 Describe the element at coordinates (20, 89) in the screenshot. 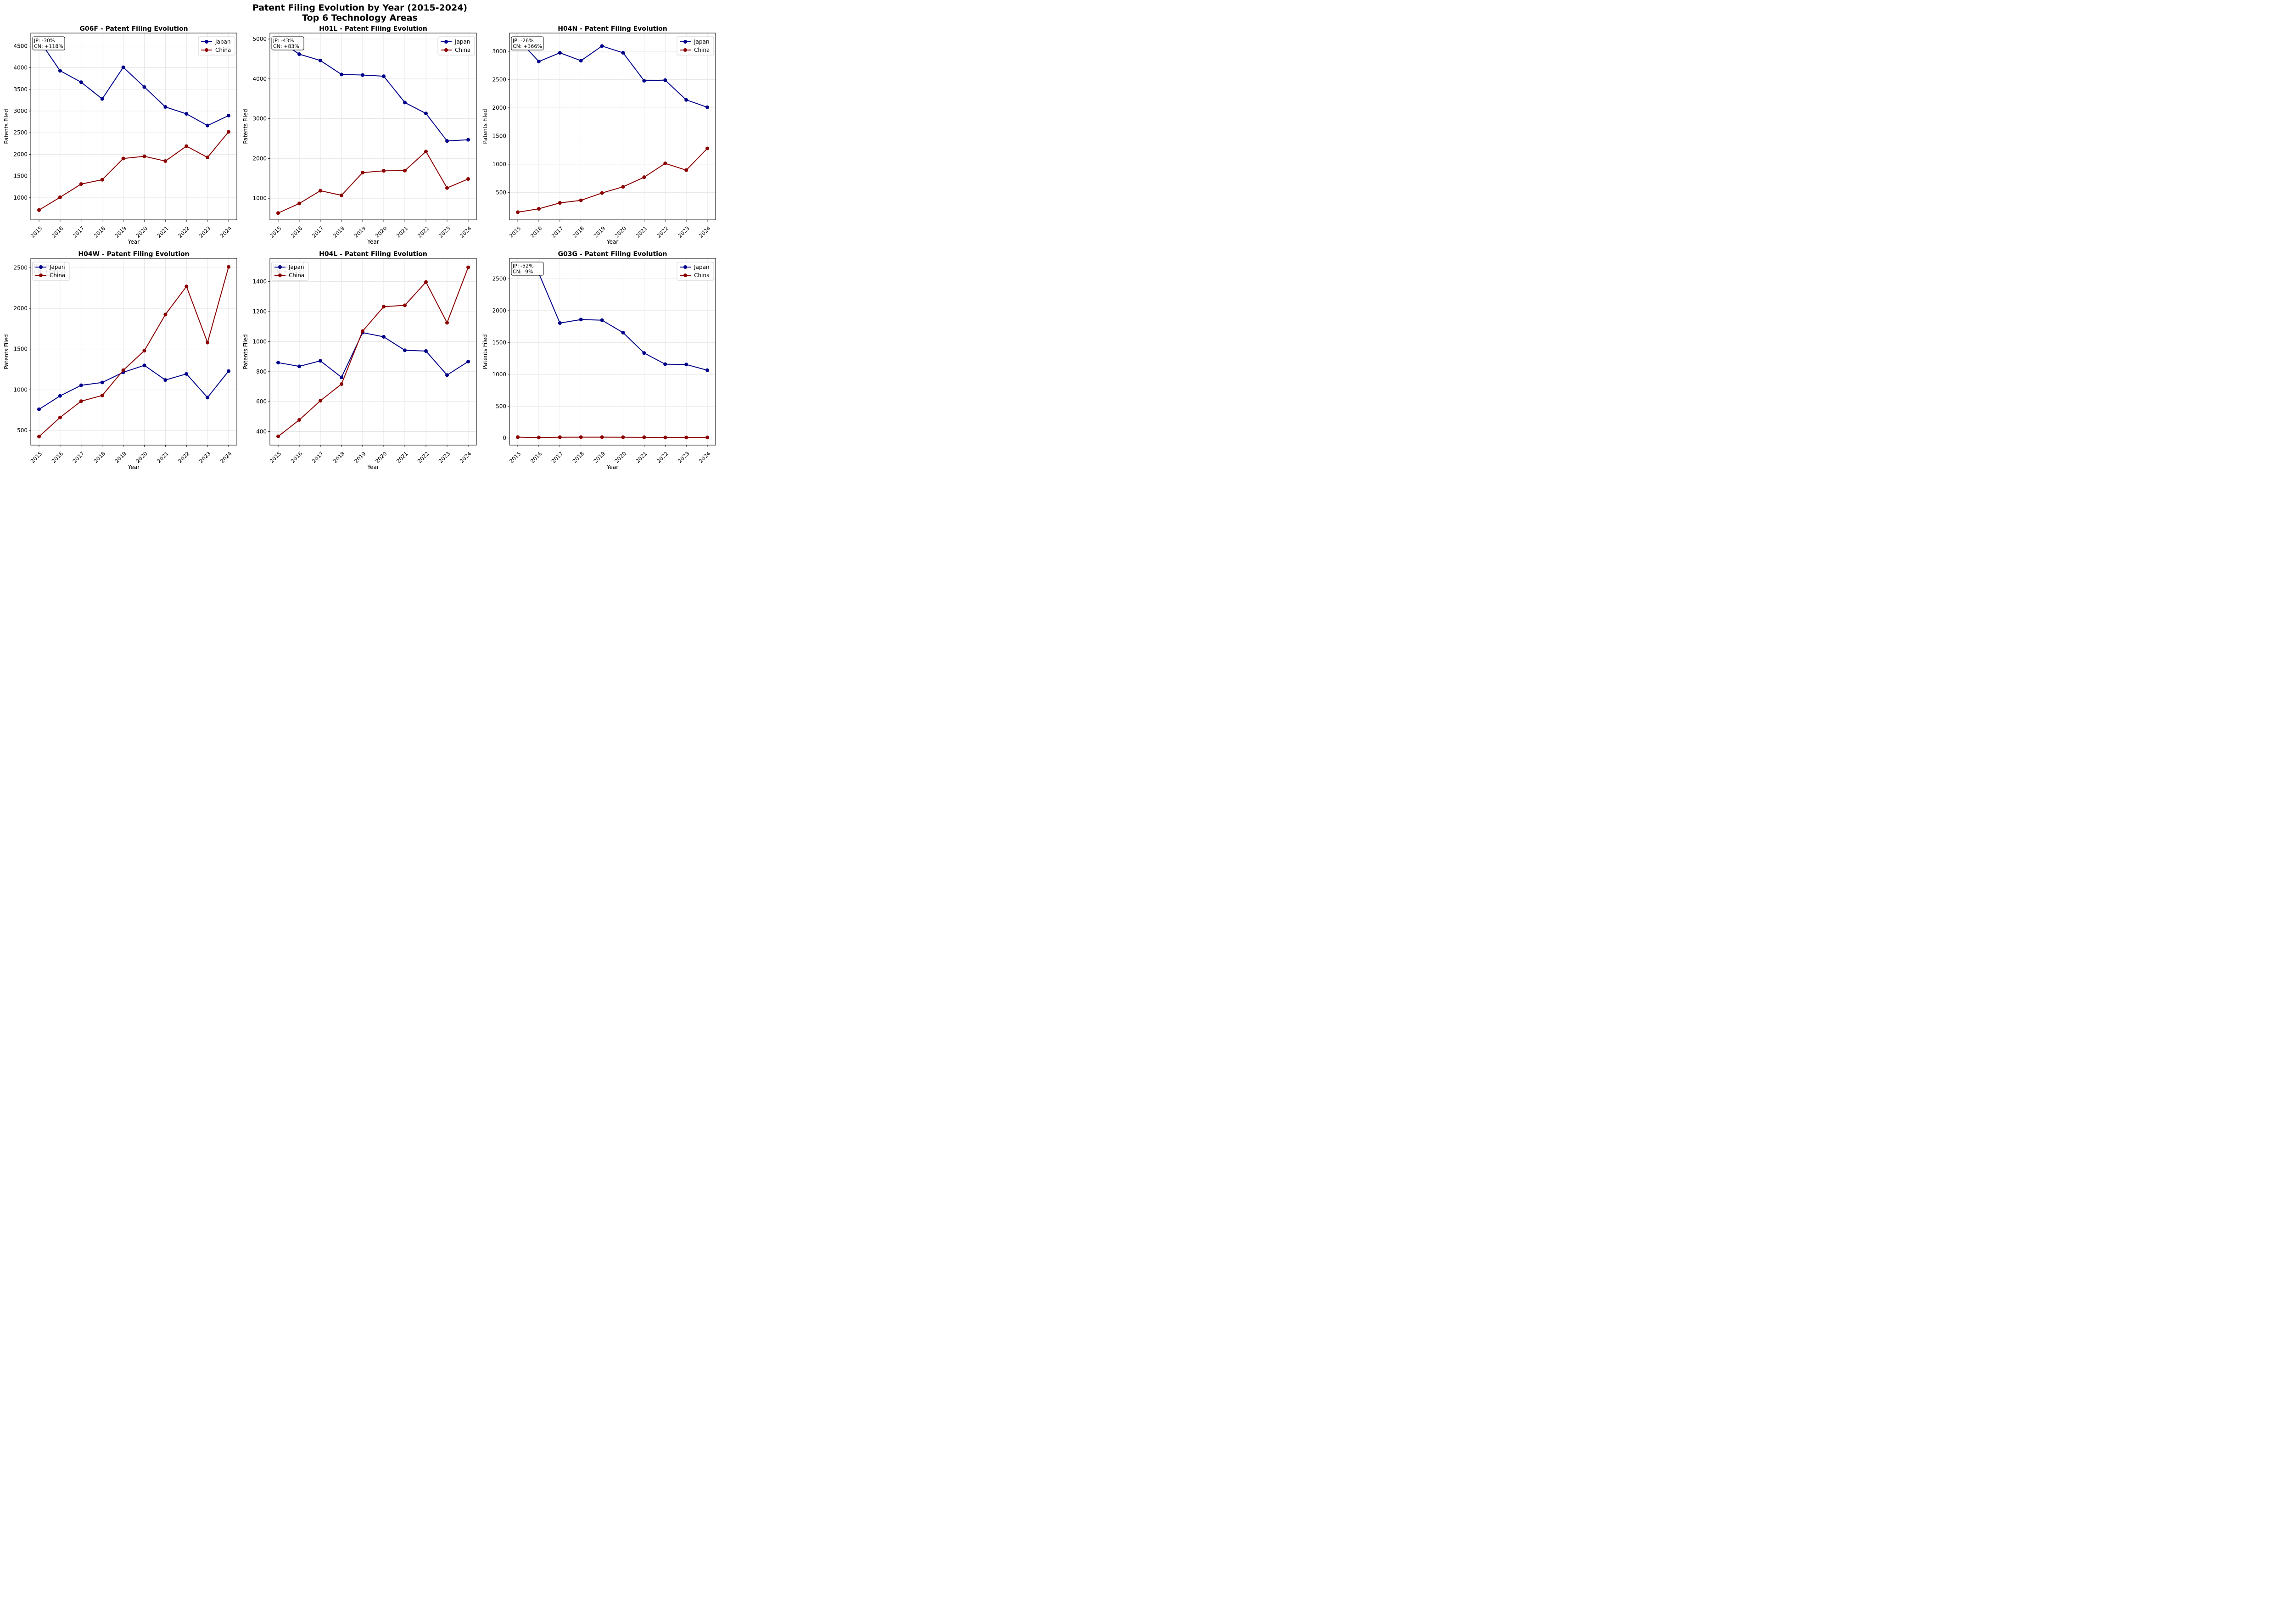

I see `y-tick-label: 3500` at that location.